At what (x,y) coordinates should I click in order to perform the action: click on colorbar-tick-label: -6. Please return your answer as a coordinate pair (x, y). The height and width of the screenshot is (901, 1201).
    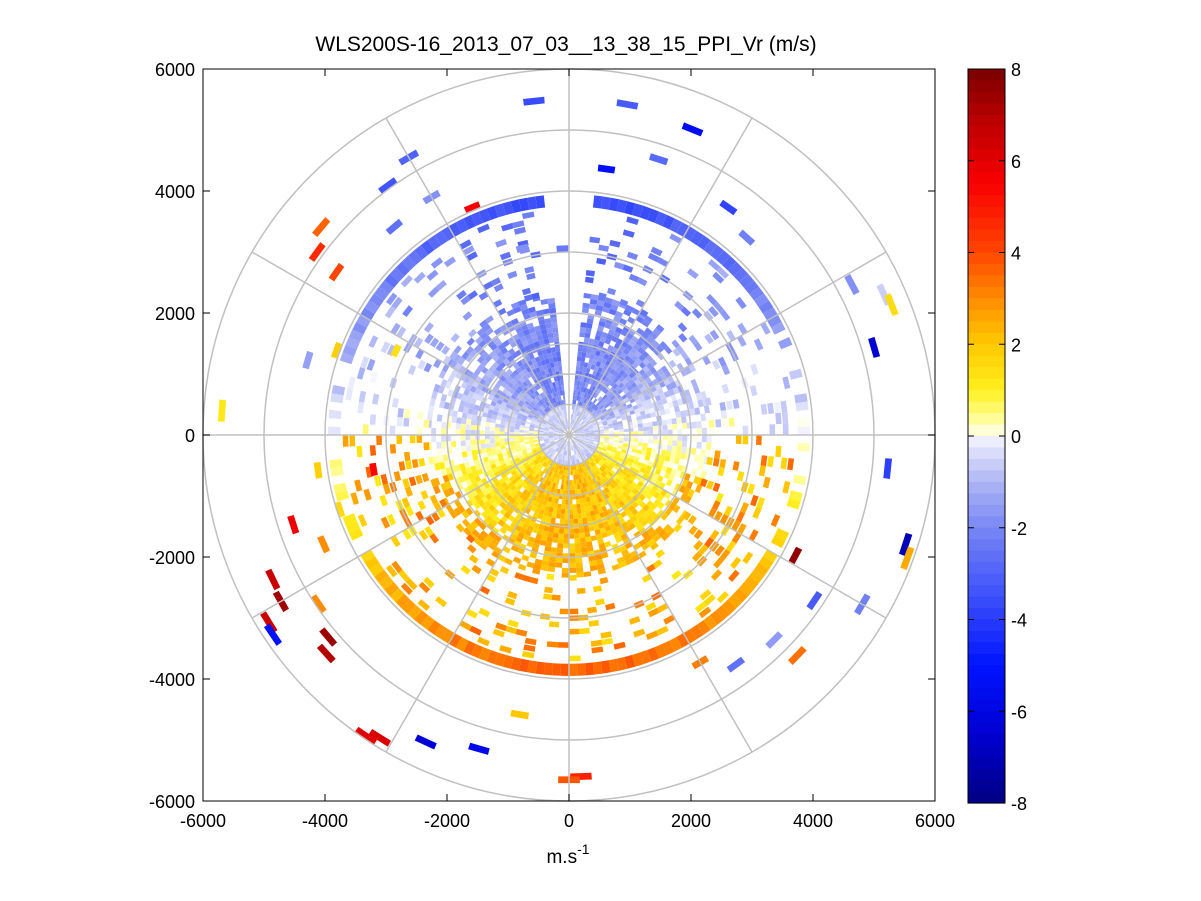
    Looking at the image, I should click on (1019, 712).